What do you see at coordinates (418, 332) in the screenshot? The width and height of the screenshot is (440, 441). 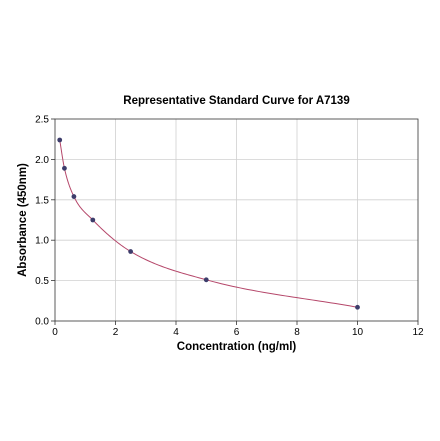 I see `x-tick-label: 12` at bounding box center [418, 332].